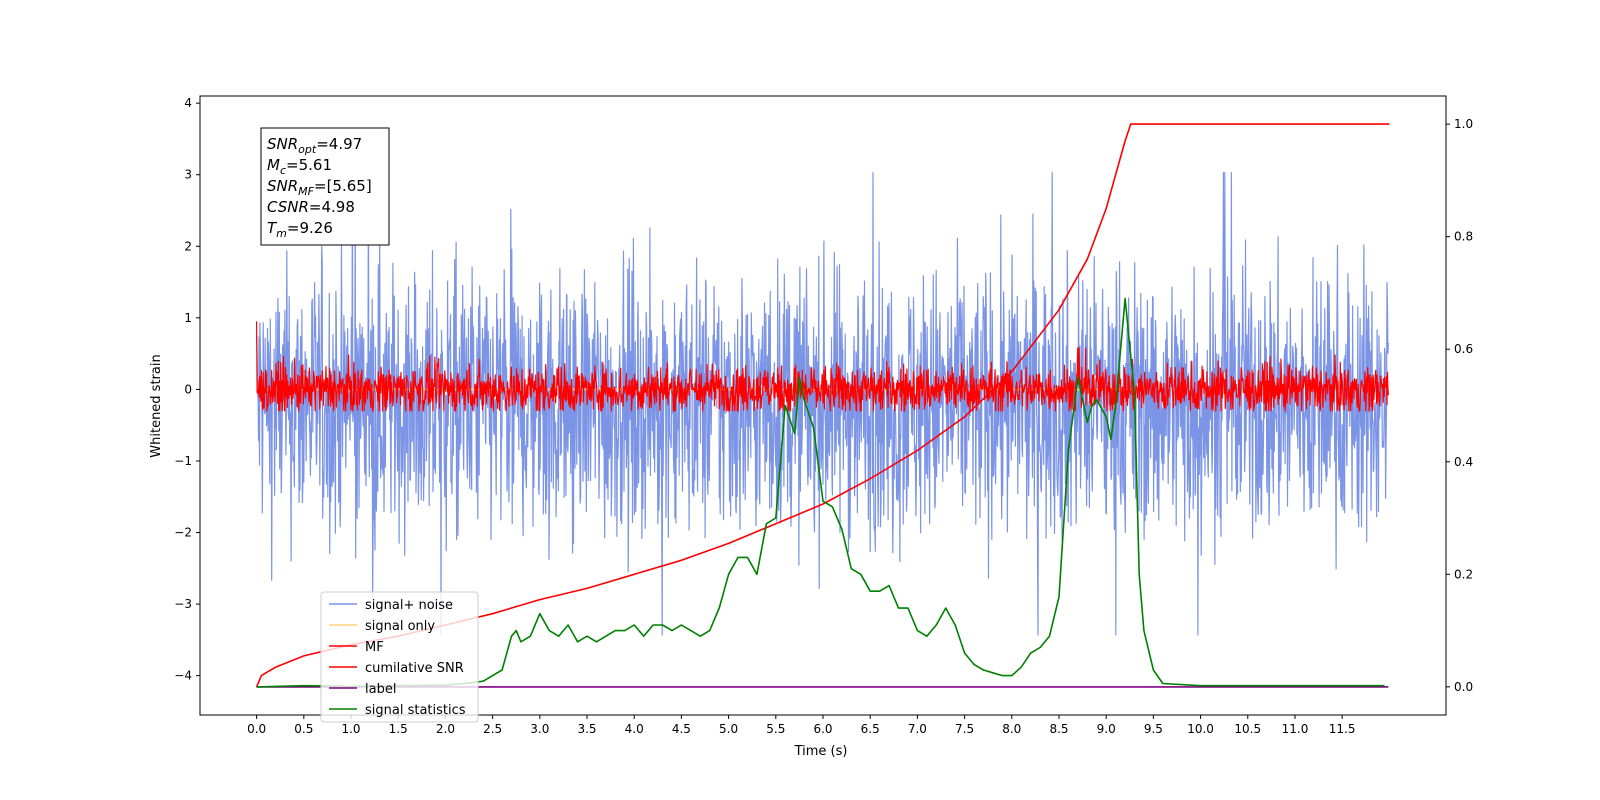  What do you see at coordinates (1463, 124) in the screenshot?
I see `y-right-tick-label: 1.0` at bounding box center [1463, 124].